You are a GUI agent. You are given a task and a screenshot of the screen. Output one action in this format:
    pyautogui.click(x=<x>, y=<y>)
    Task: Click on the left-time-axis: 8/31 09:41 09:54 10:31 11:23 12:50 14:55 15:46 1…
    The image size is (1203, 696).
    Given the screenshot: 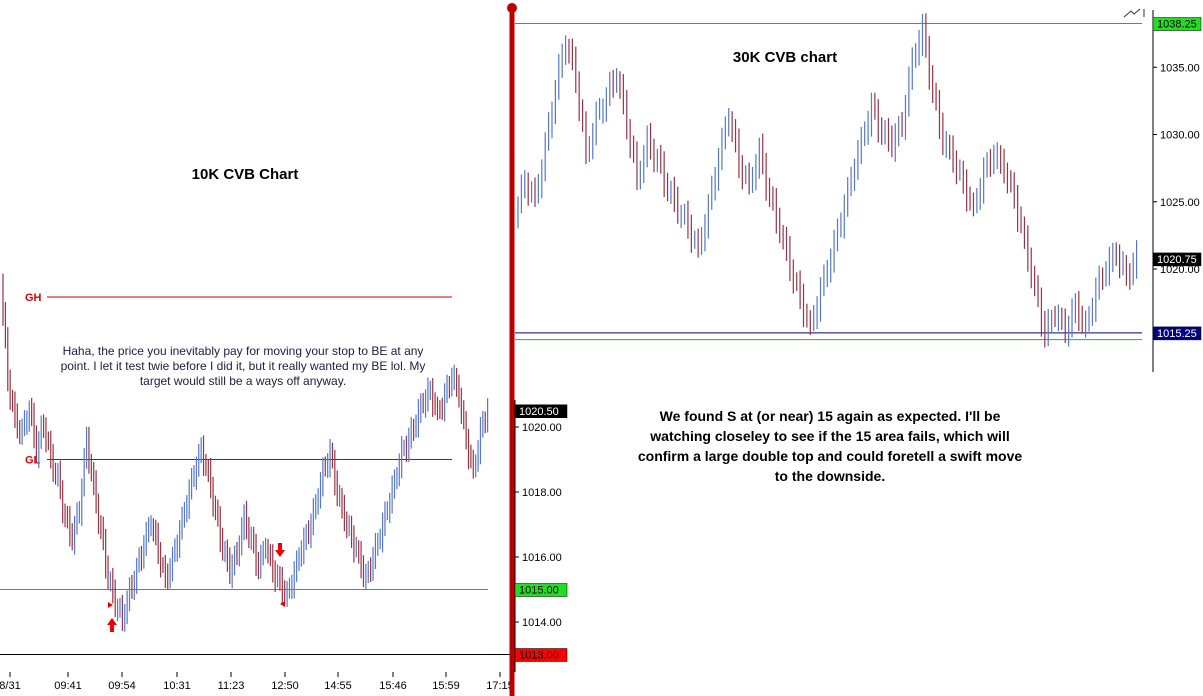 What is the action you would take?
    pyautogui.click(x=257, y=682)
    